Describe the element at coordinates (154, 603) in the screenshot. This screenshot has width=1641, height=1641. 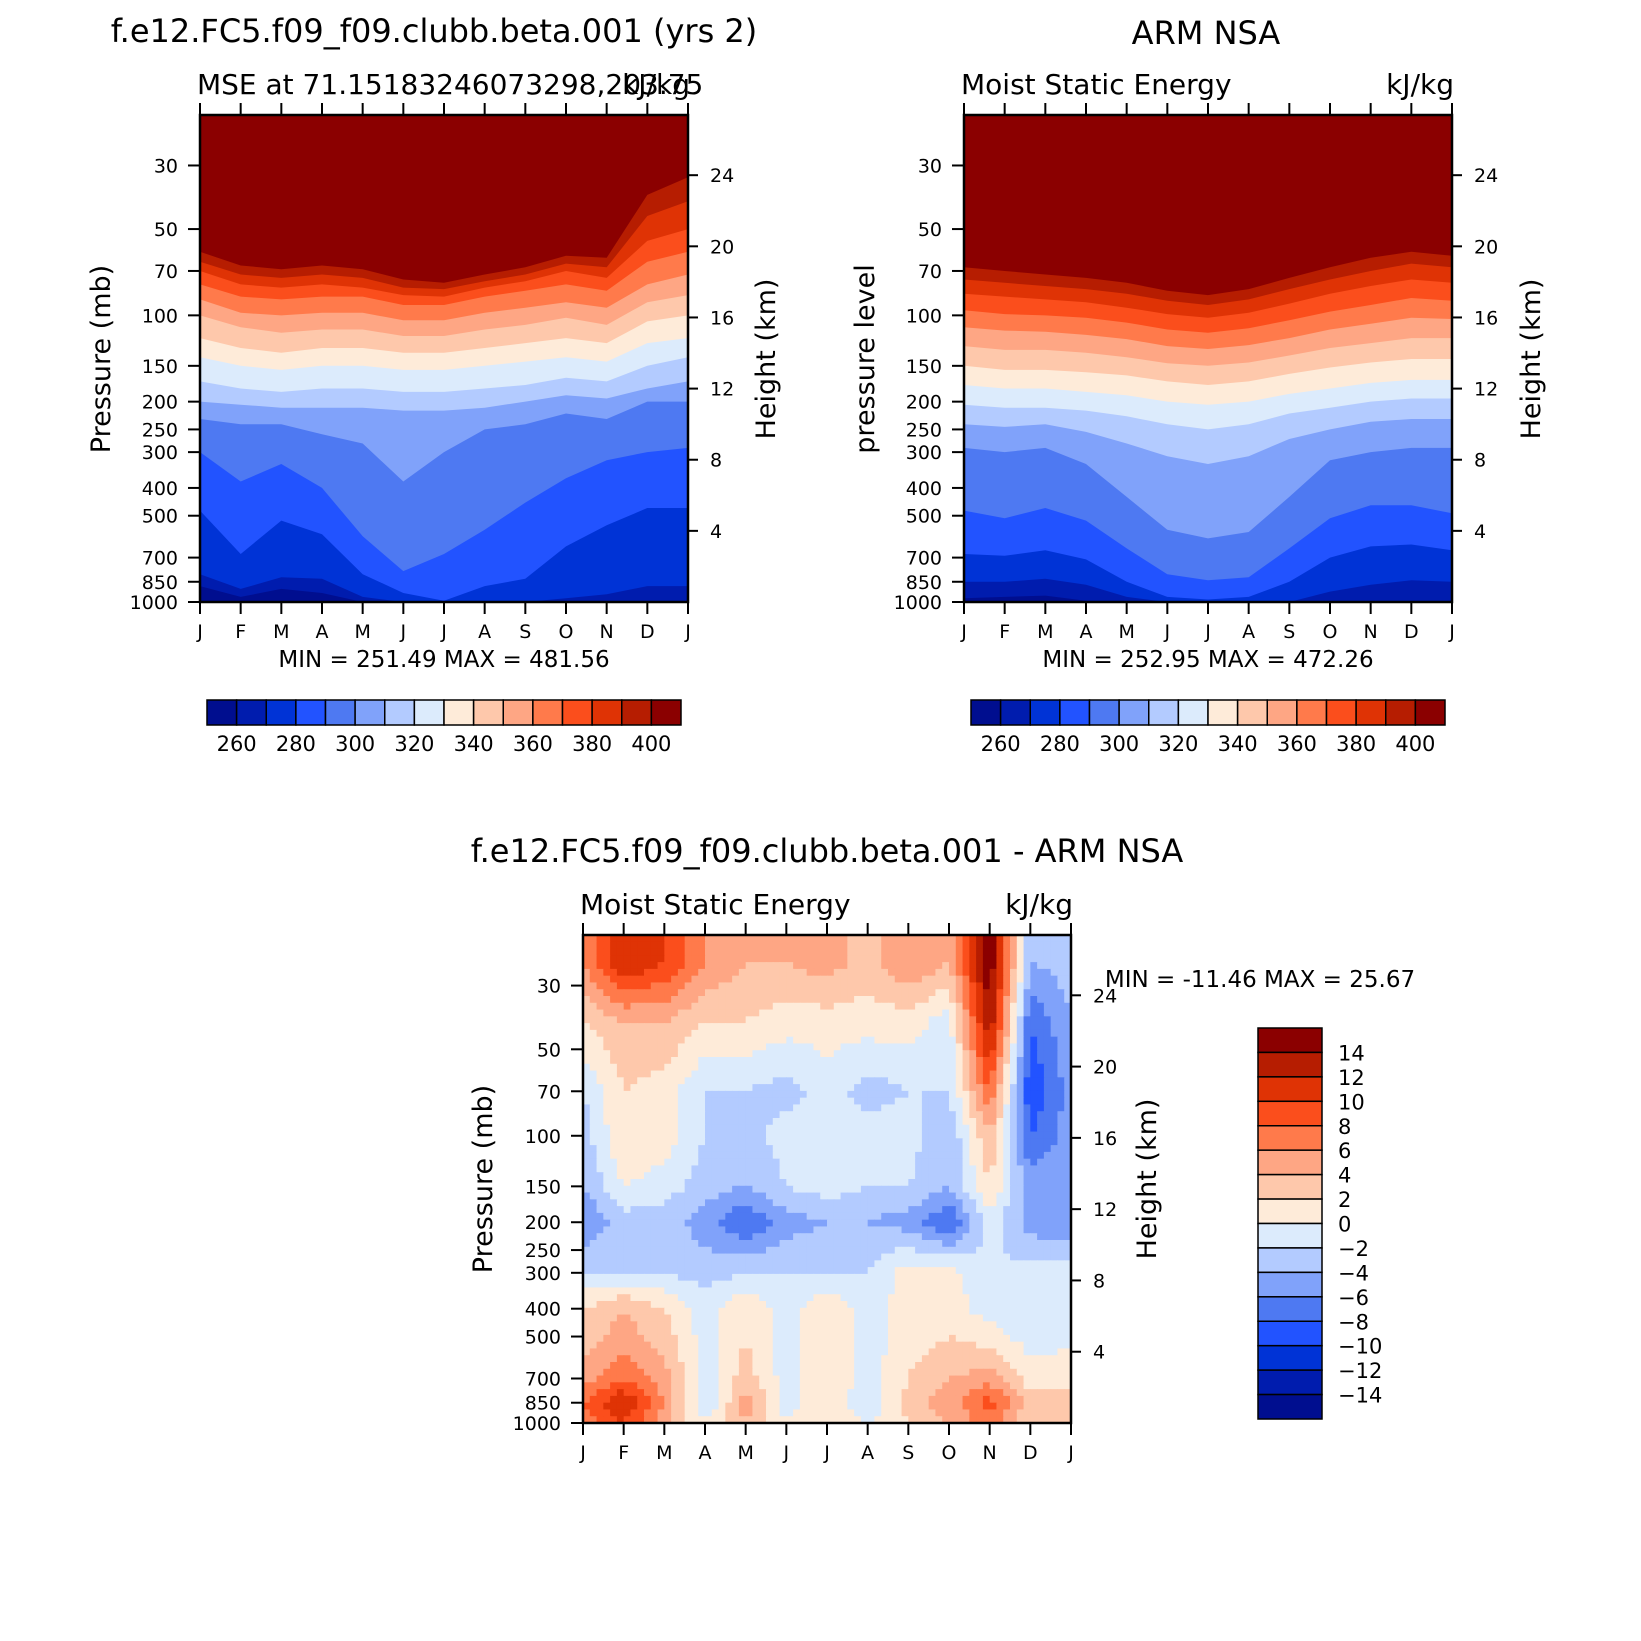
I see `pressure-tick-label: 1000` at that location.